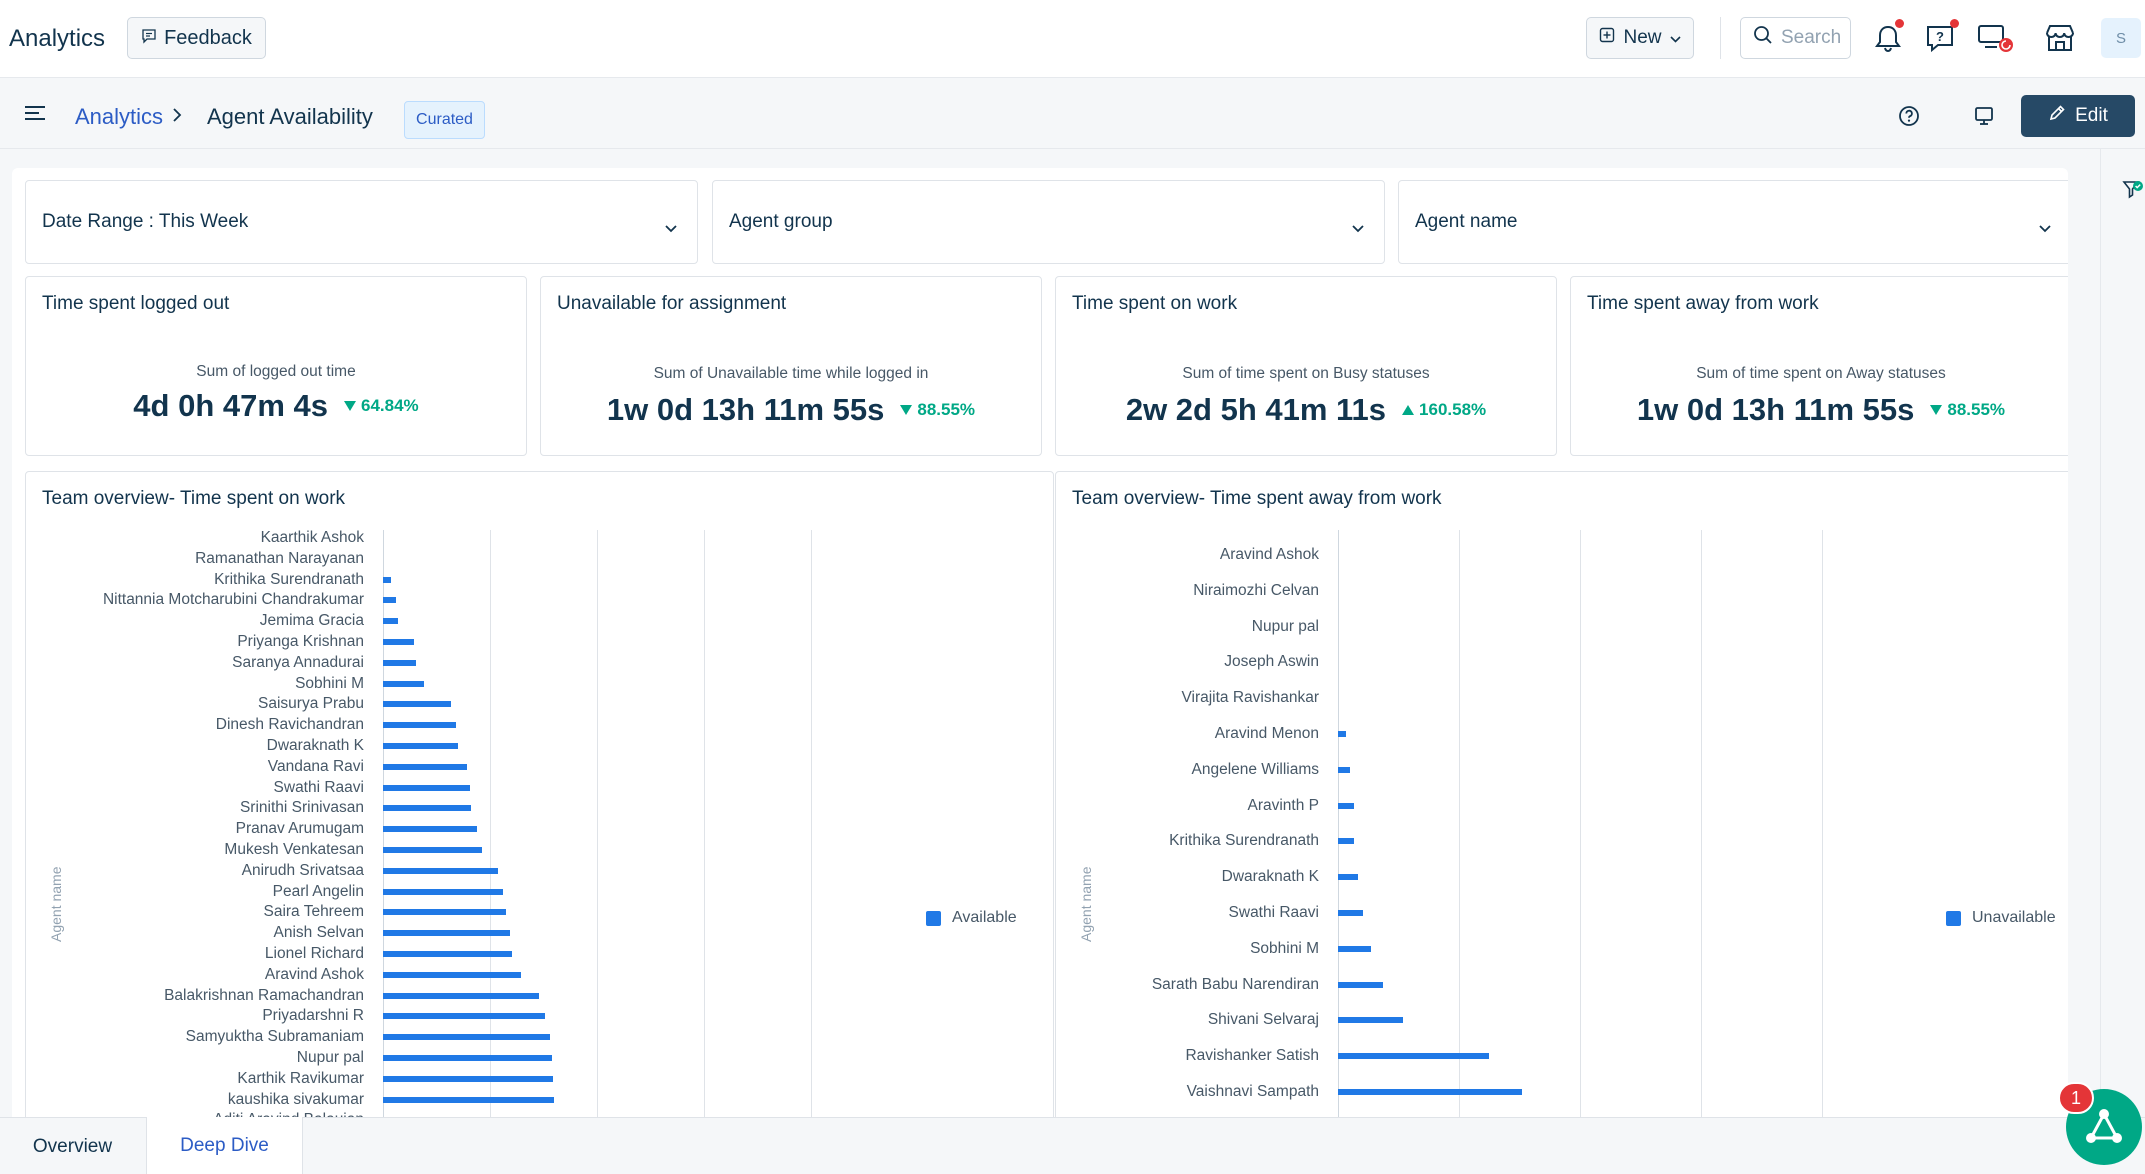  Describe the element at coordinates (1640, 38) in the screenshot. I see `new-button: New` at that location.